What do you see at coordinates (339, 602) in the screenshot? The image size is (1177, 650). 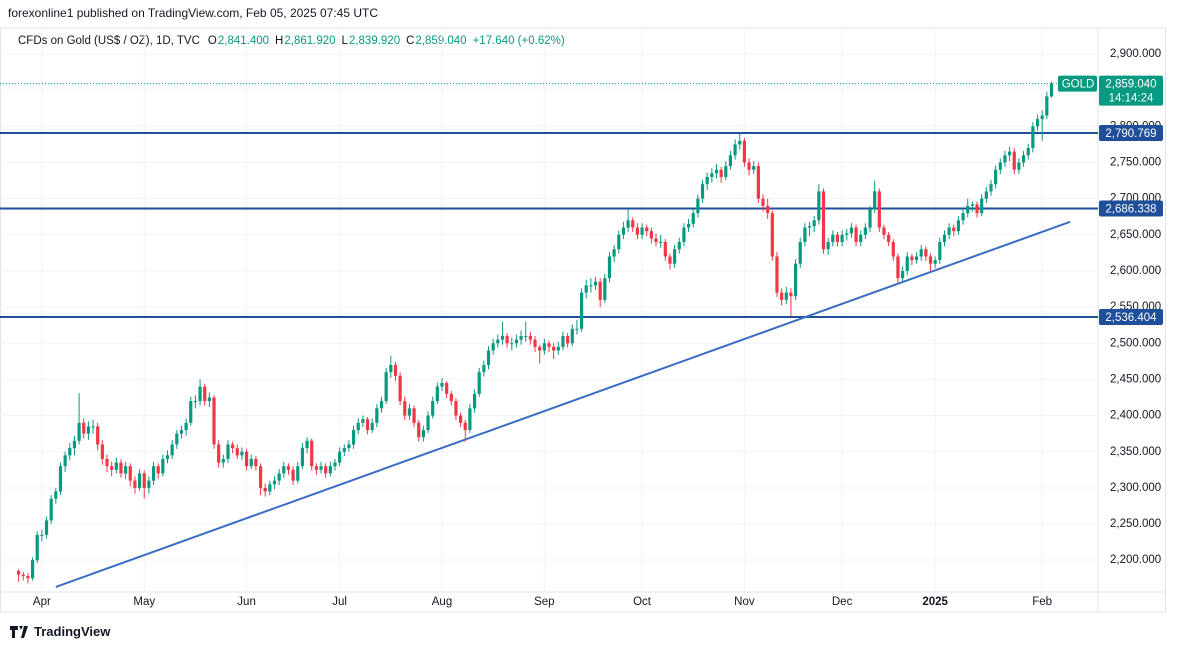 I see `x-tick-label: Jul` at bounding box center [339, 602].